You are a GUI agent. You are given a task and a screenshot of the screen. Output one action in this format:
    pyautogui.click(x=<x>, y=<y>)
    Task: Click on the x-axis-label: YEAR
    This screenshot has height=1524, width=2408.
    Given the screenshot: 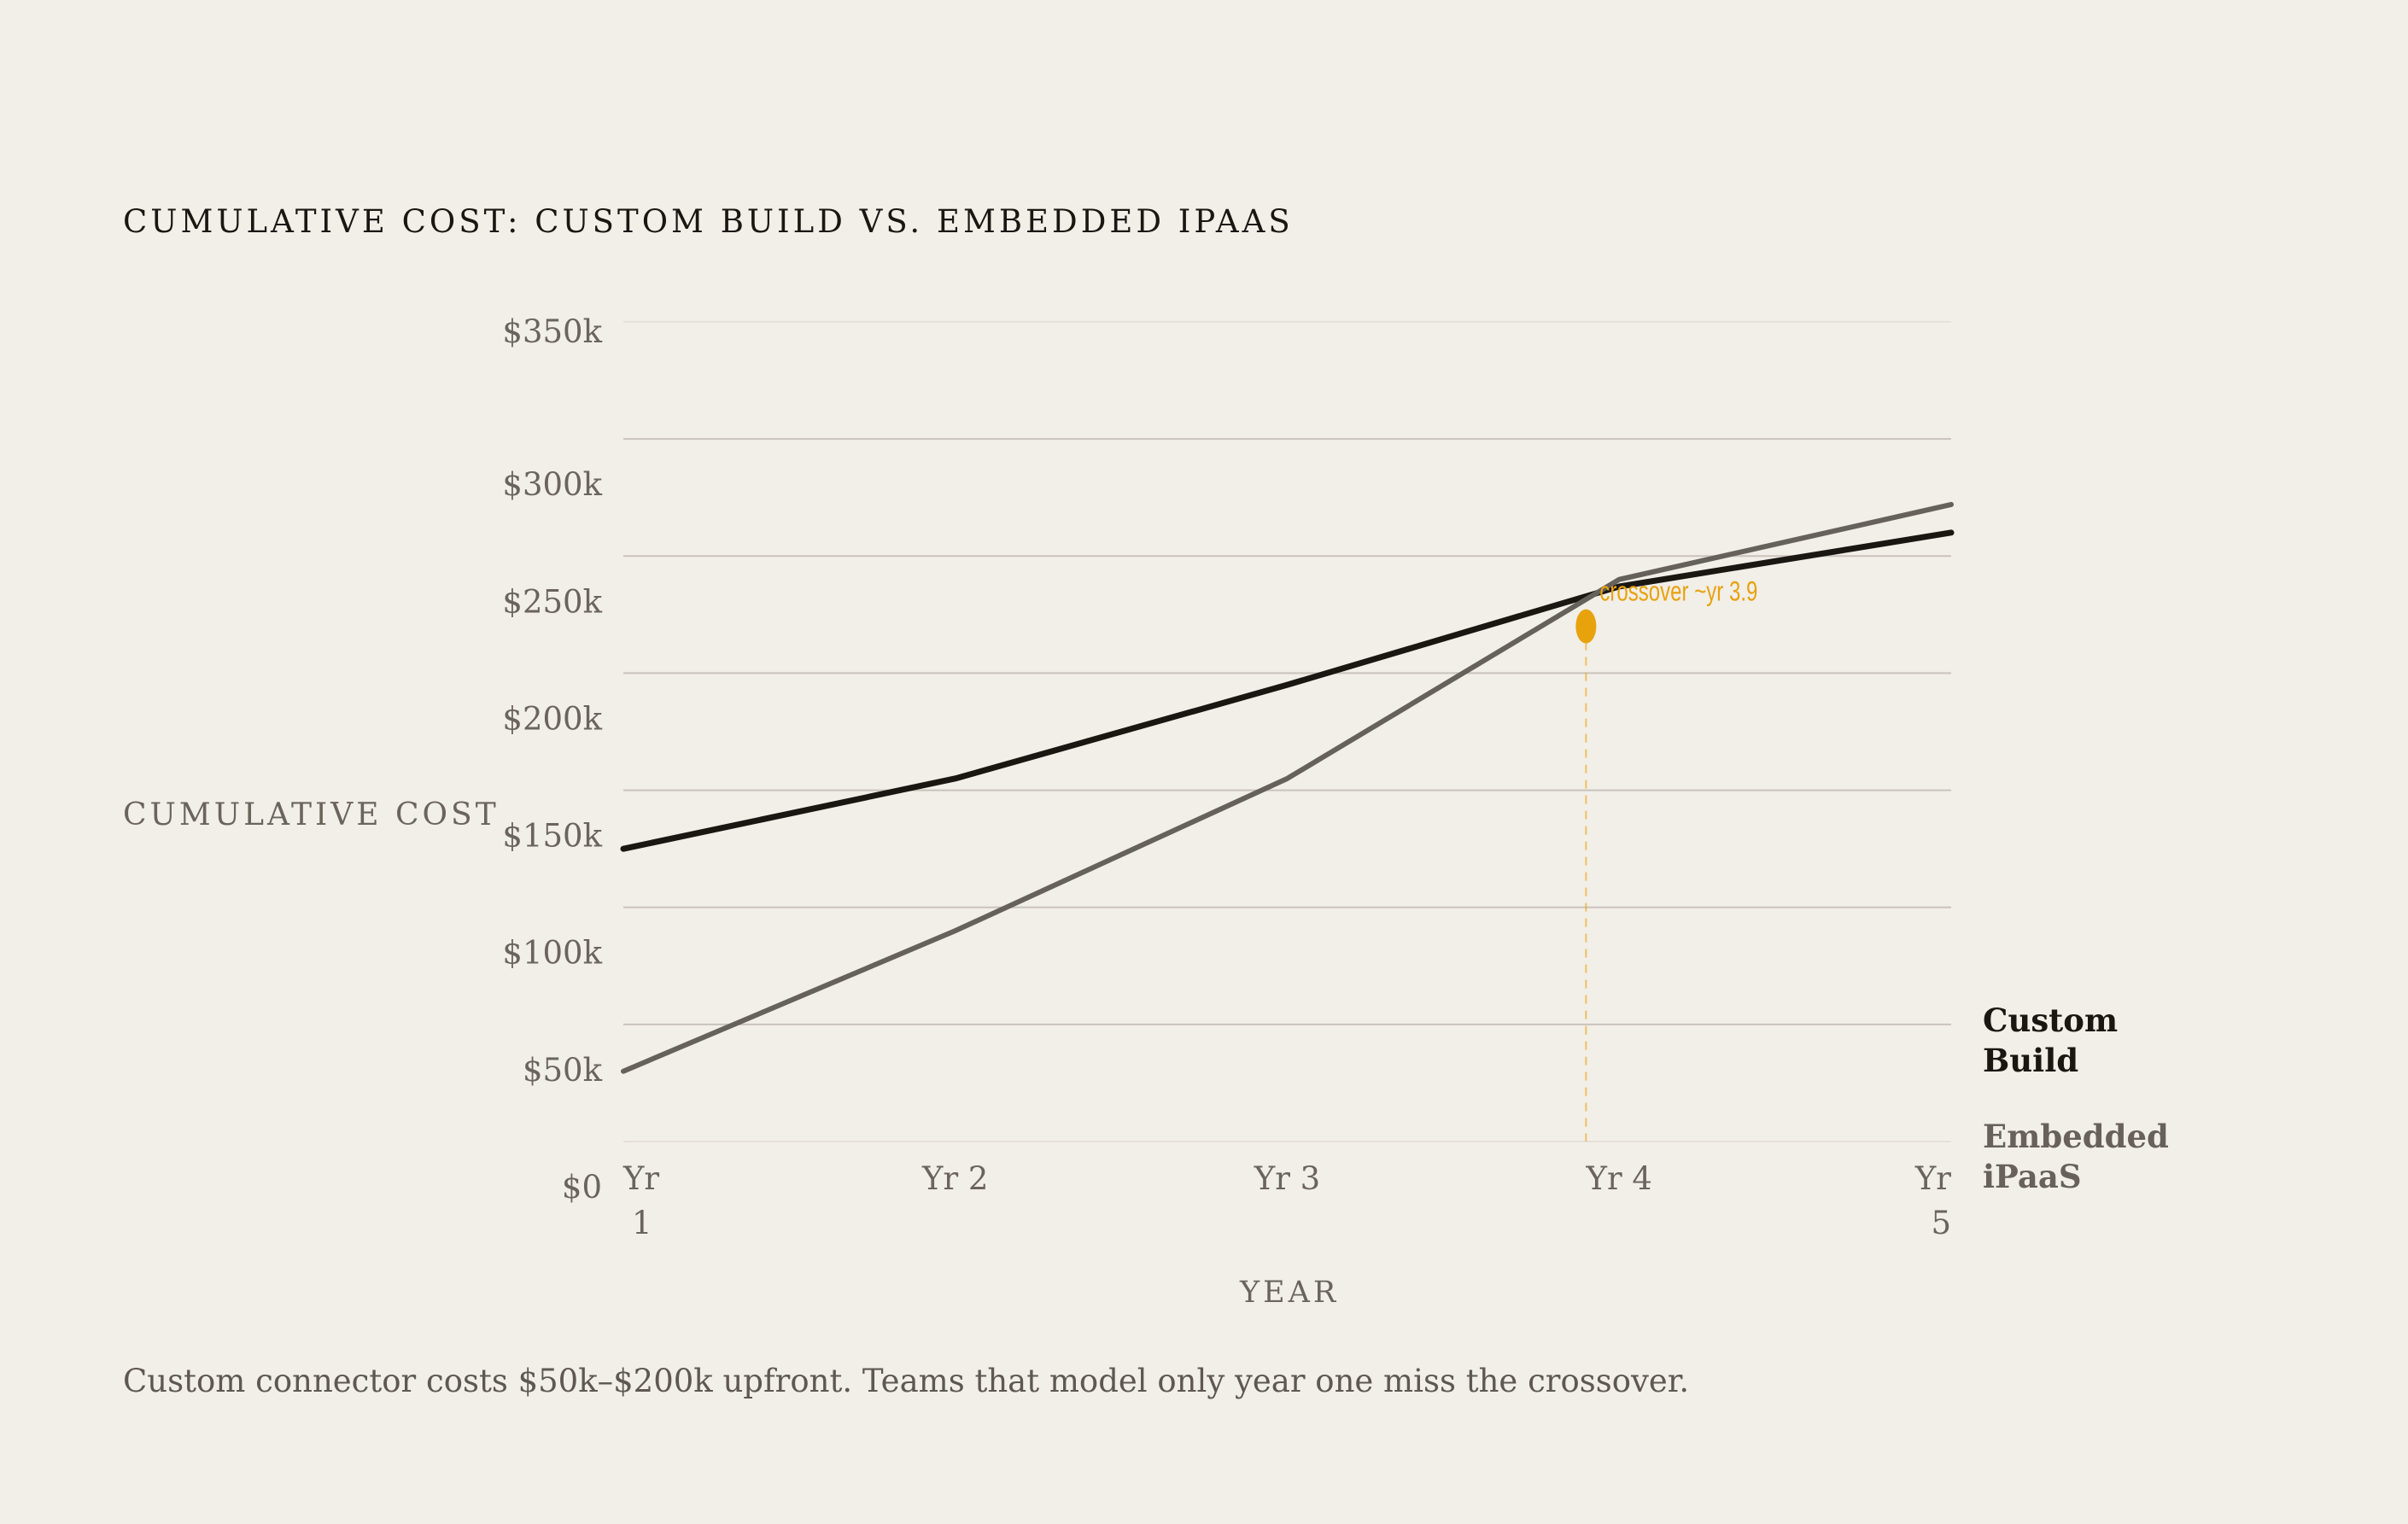 What is the action you would take?
    pyautogui.click(x=1290, y=1293)
    